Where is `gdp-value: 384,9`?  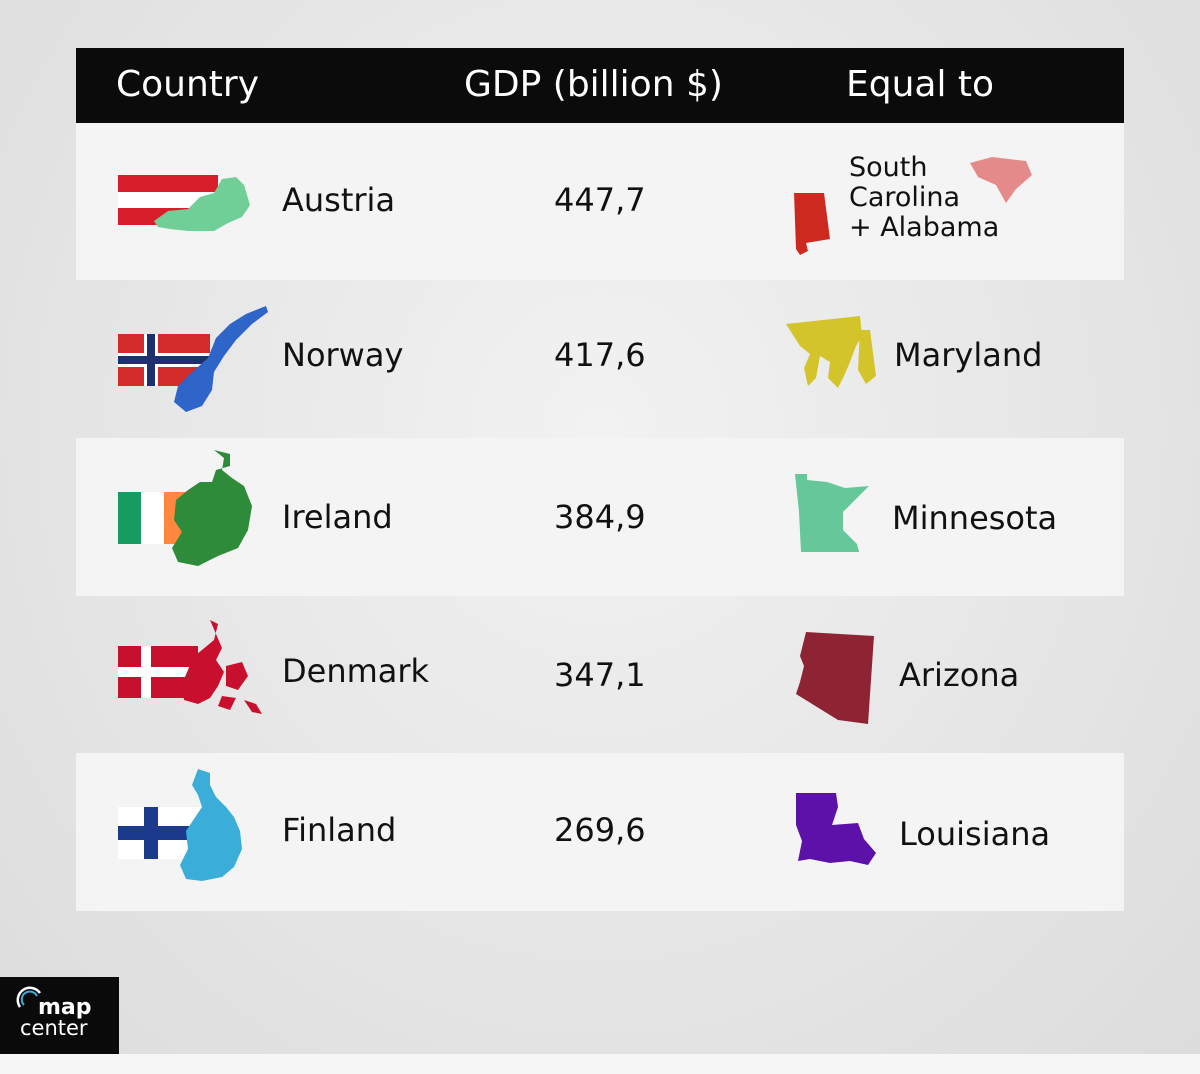
gdp-value: 384,9 is located at coordinates (600, 517).